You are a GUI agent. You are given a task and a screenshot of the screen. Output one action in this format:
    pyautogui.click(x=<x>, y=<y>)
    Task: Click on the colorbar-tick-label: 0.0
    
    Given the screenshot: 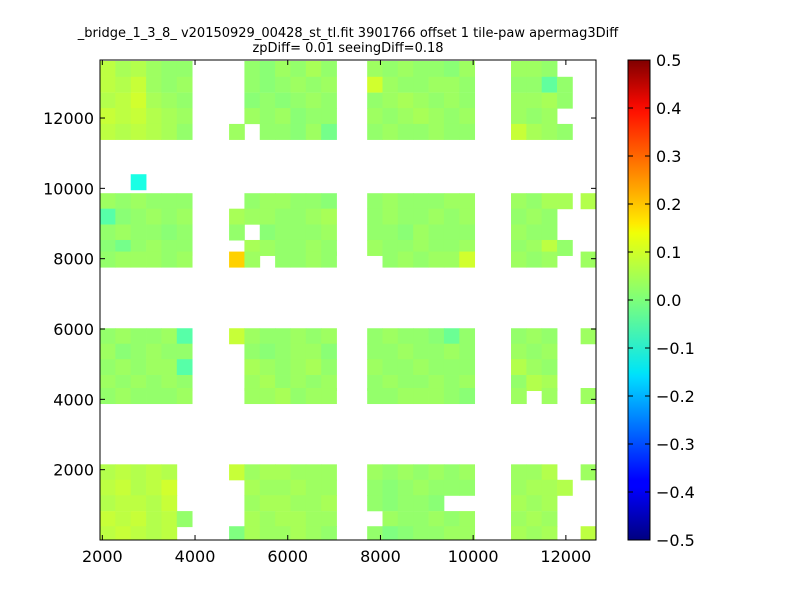 What is the action you would take?
    pyautogui.click(x=668, y=300)
    